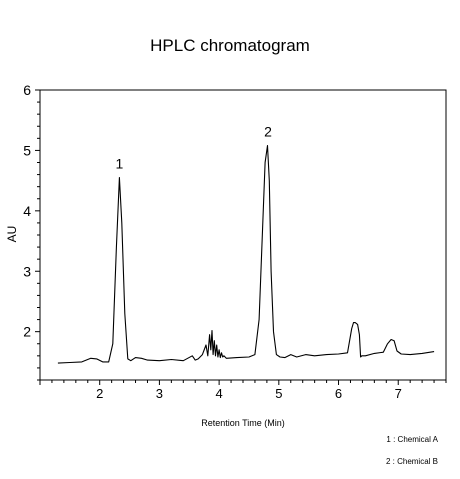 The image size is (460, 479). Describe the element at coordinates (194, 148) in the screenshot. I see `peak-labels: 12` at that location.